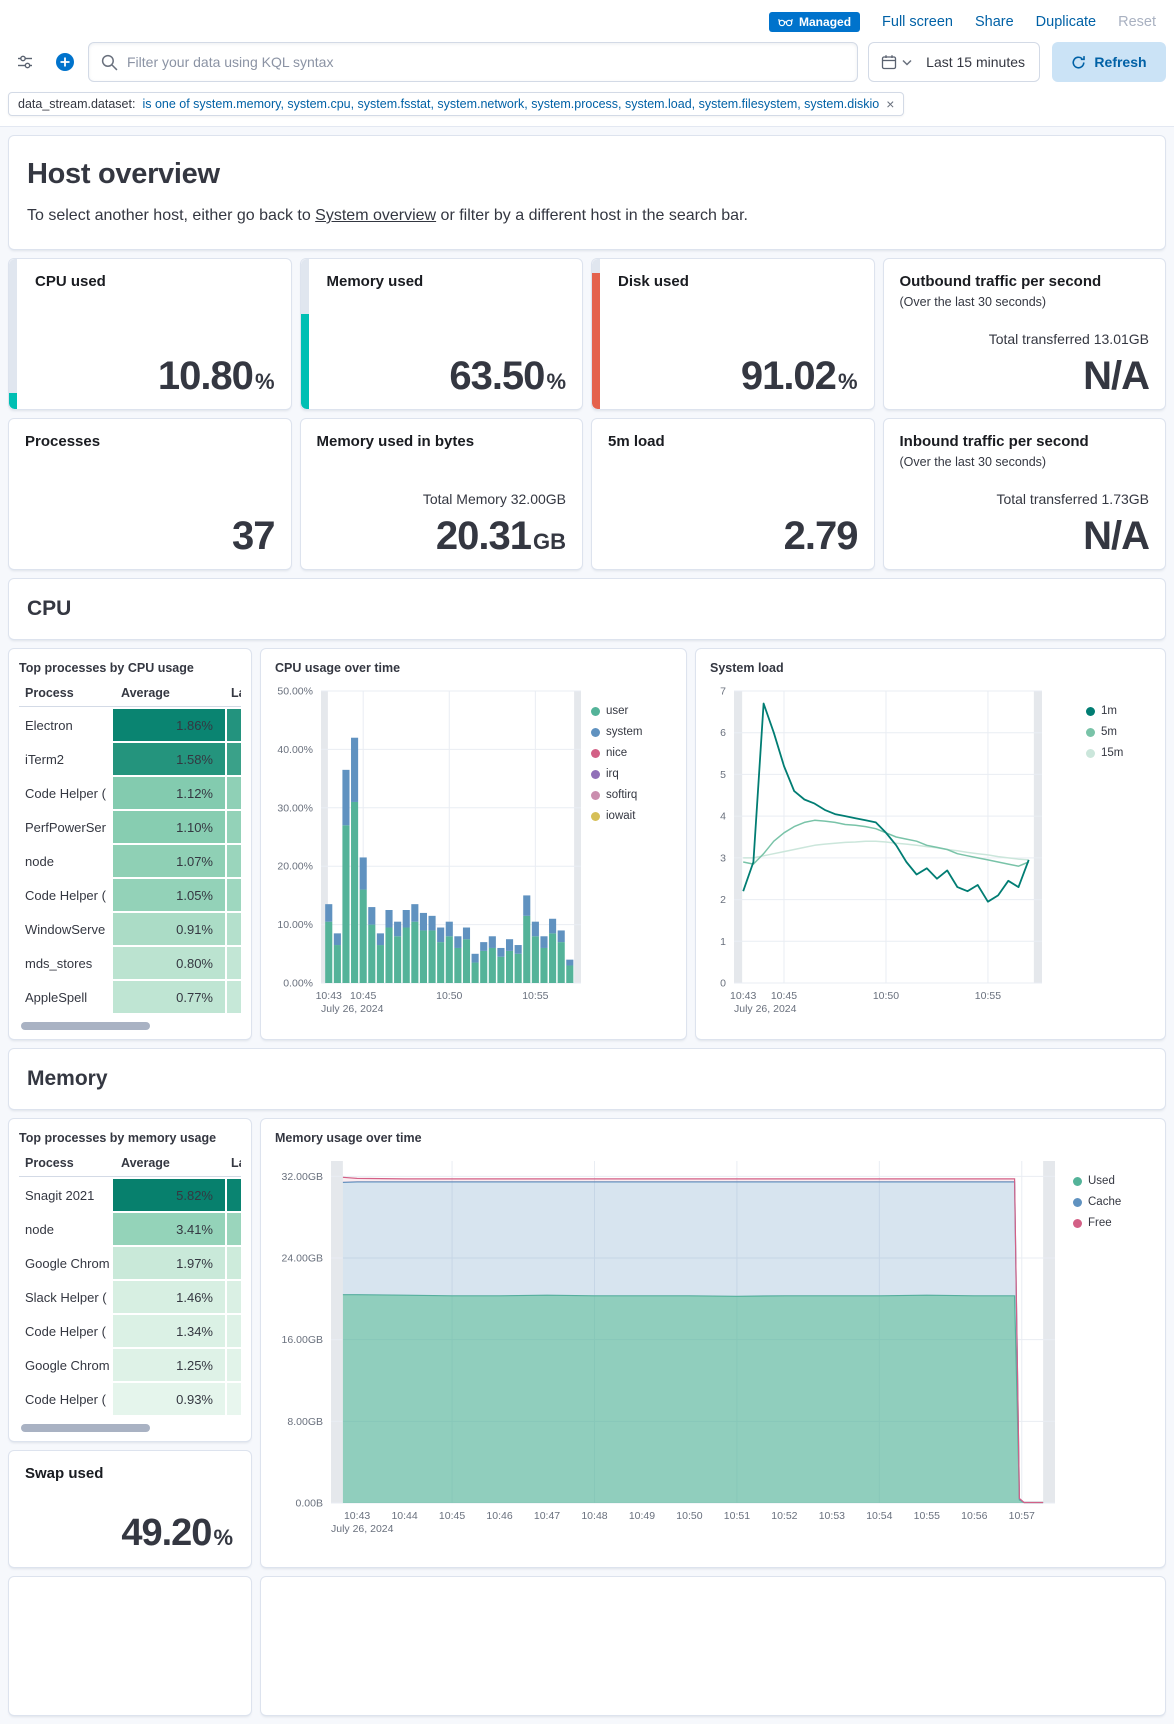  What do you see at coordinates (1115, 711) in the screenshot?
I see `legend-item: 1m` at bounding box center [1115, 711].